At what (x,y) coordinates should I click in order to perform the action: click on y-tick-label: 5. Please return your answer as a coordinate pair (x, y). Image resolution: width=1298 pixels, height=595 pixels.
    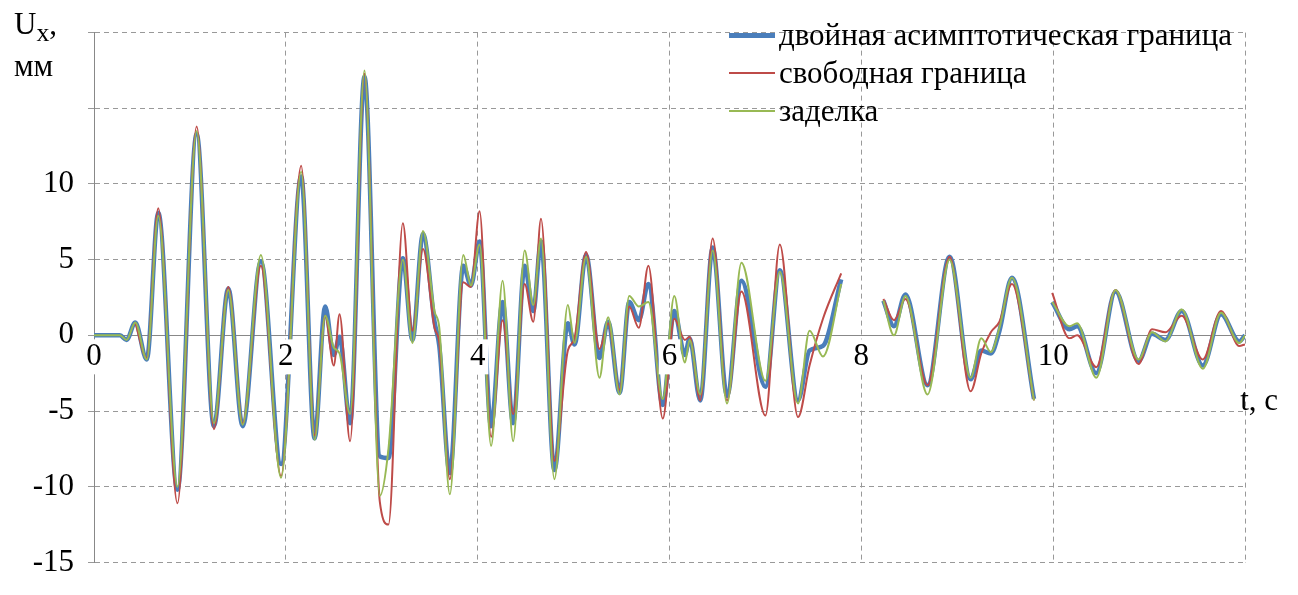
    Looking at the image, I should click on (66, 257).